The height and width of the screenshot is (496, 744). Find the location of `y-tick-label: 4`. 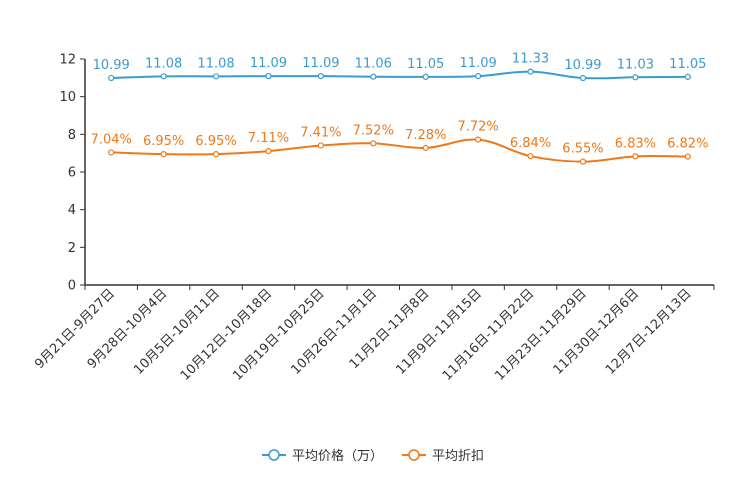

y-tick-label: 4 is located at coordinates (72, 210).